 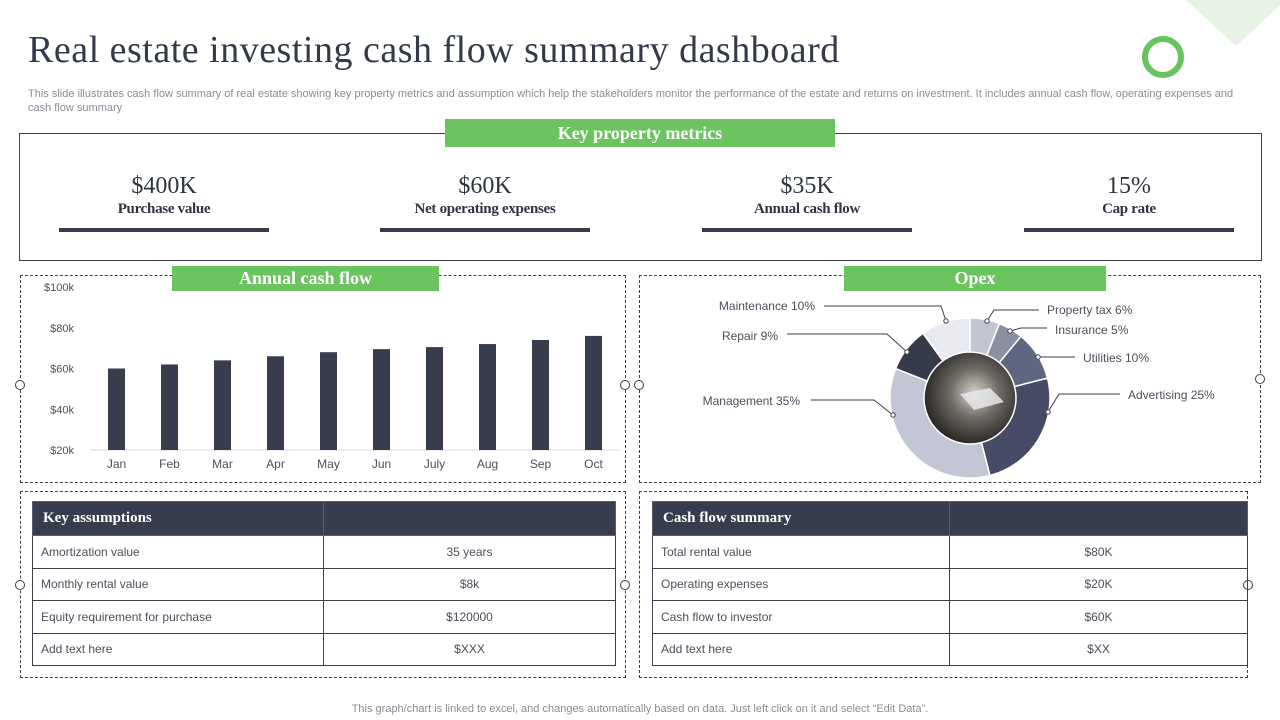 I want to click on x-tick-label: Apr, so click(x=275, y=464).